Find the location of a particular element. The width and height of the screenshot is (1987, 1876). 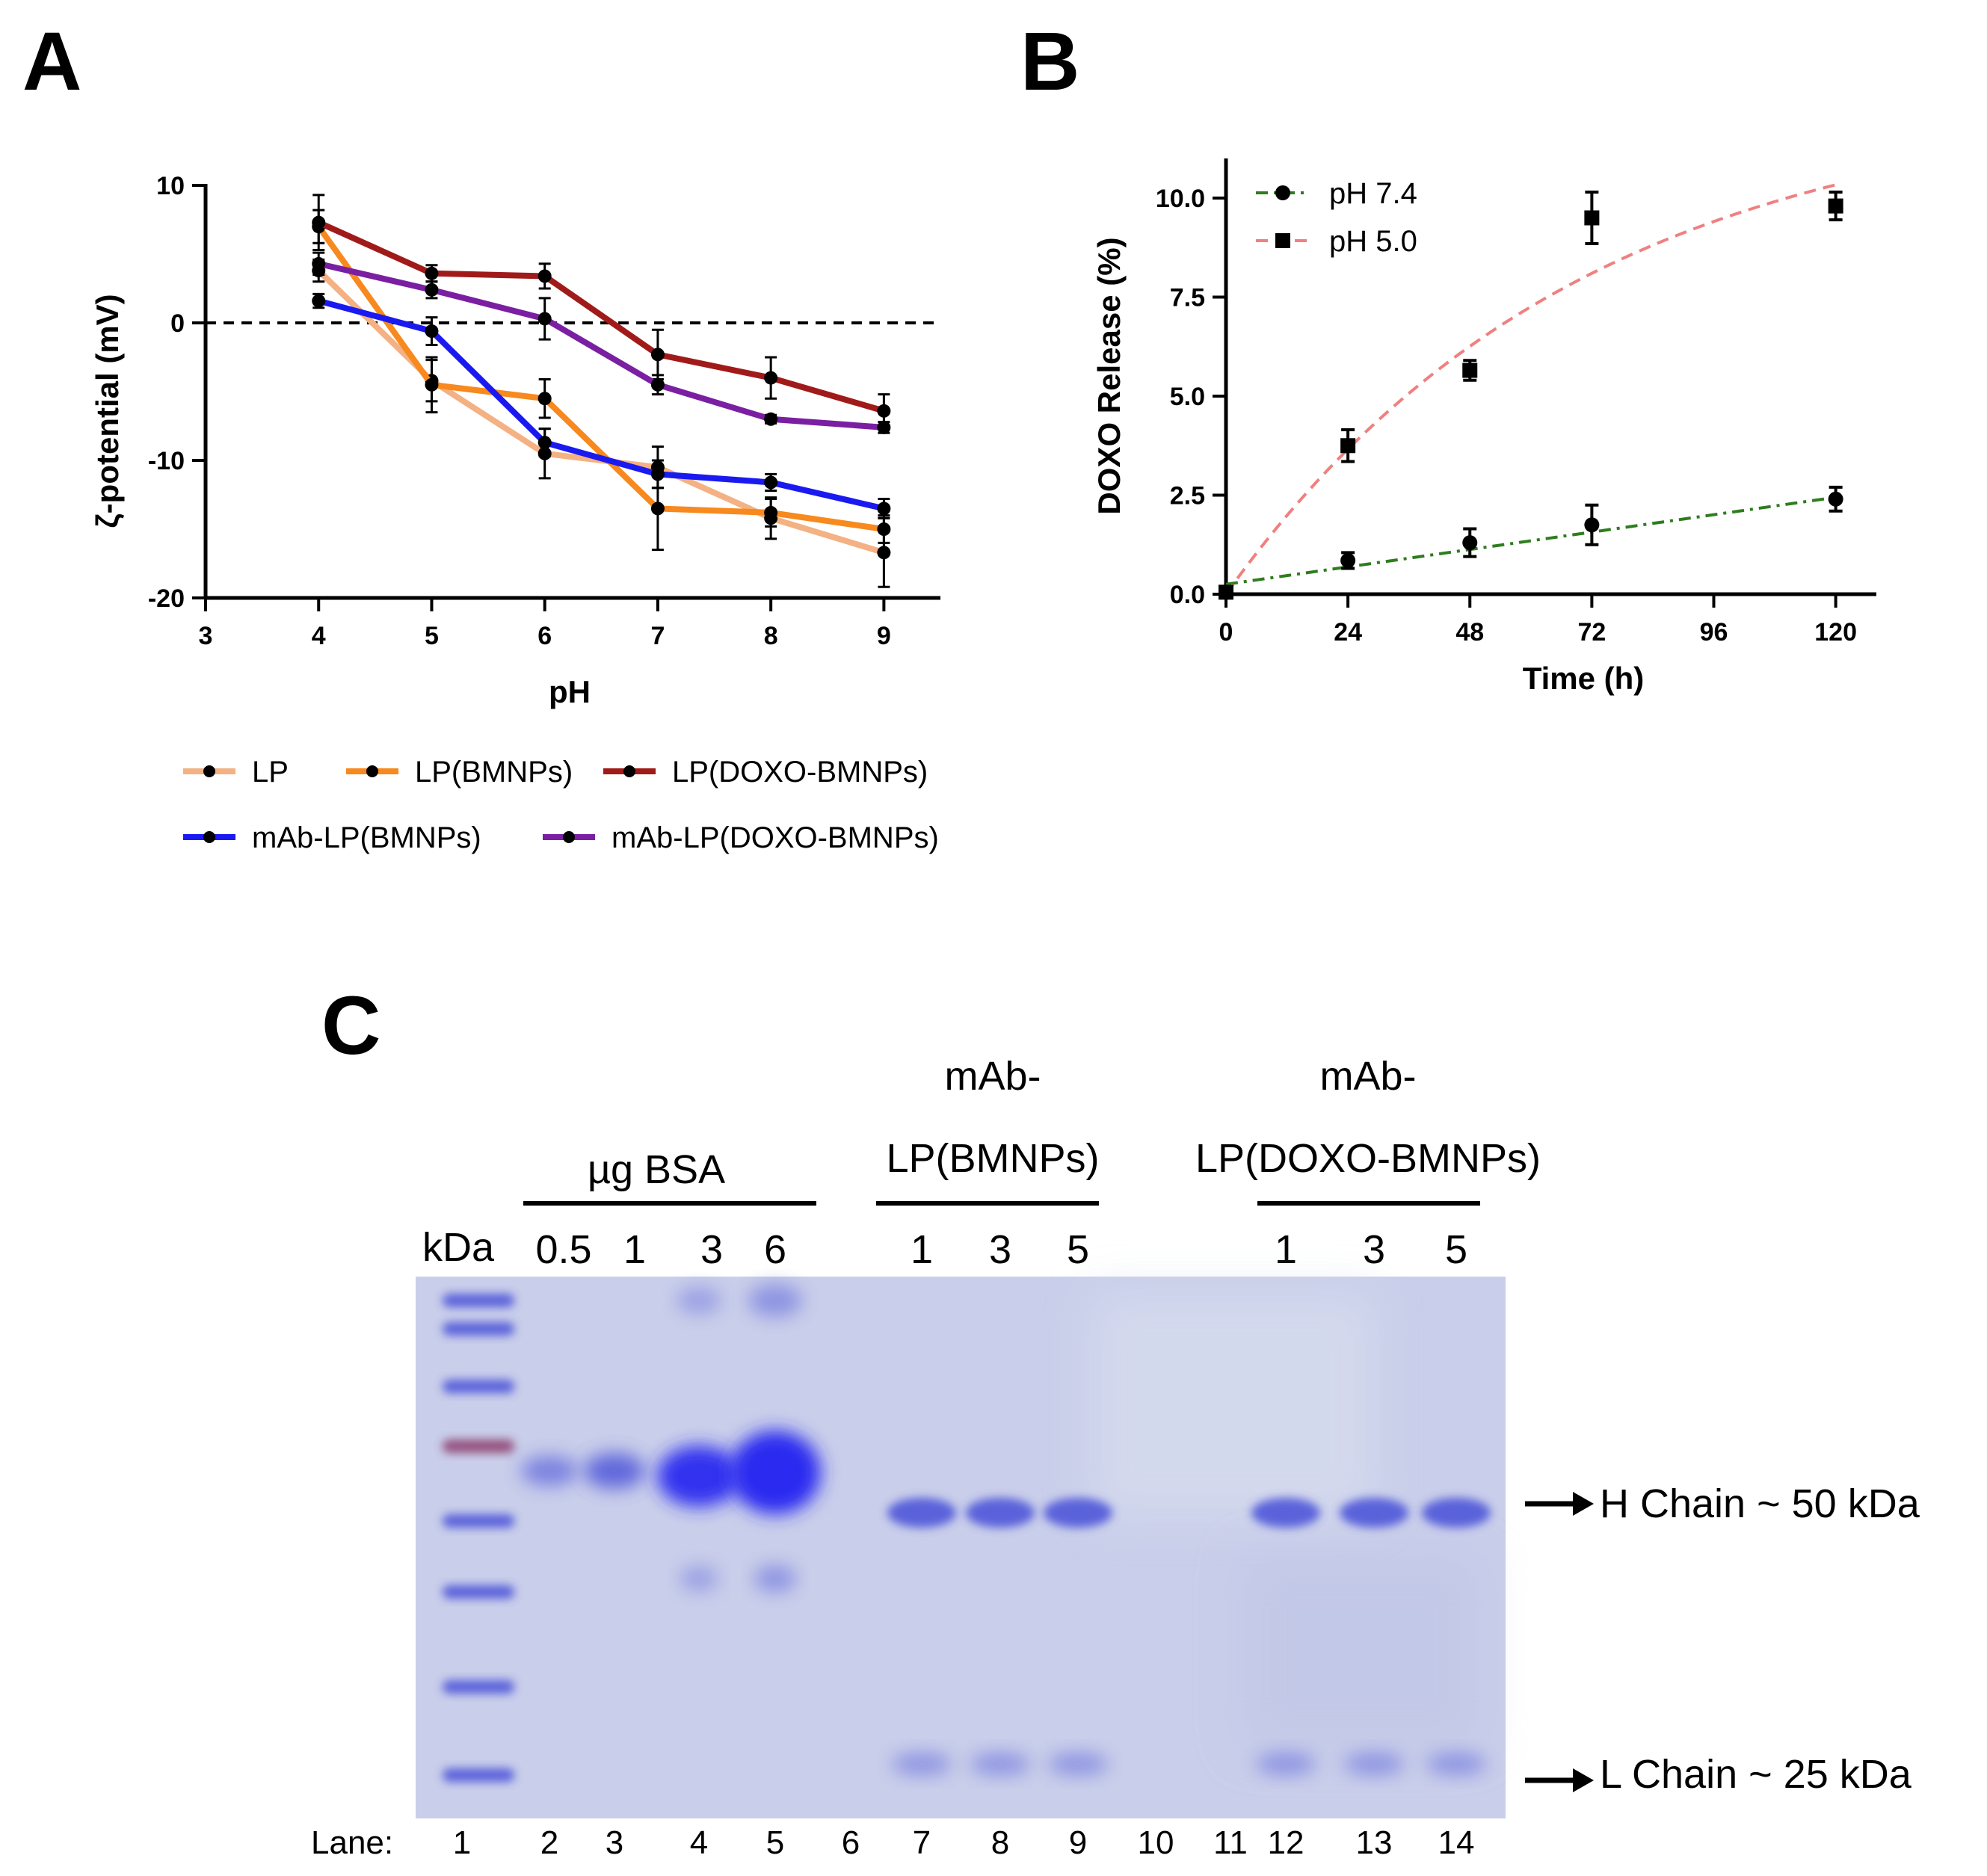

lp-doxo-amount-label: 1 is located at coordinates (1286, 1249).